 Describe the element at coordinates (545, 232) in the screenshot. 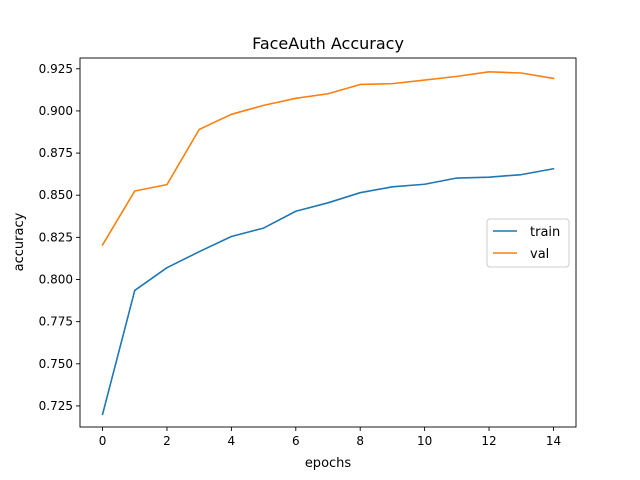

I see `legend-label-train: train` at that location.